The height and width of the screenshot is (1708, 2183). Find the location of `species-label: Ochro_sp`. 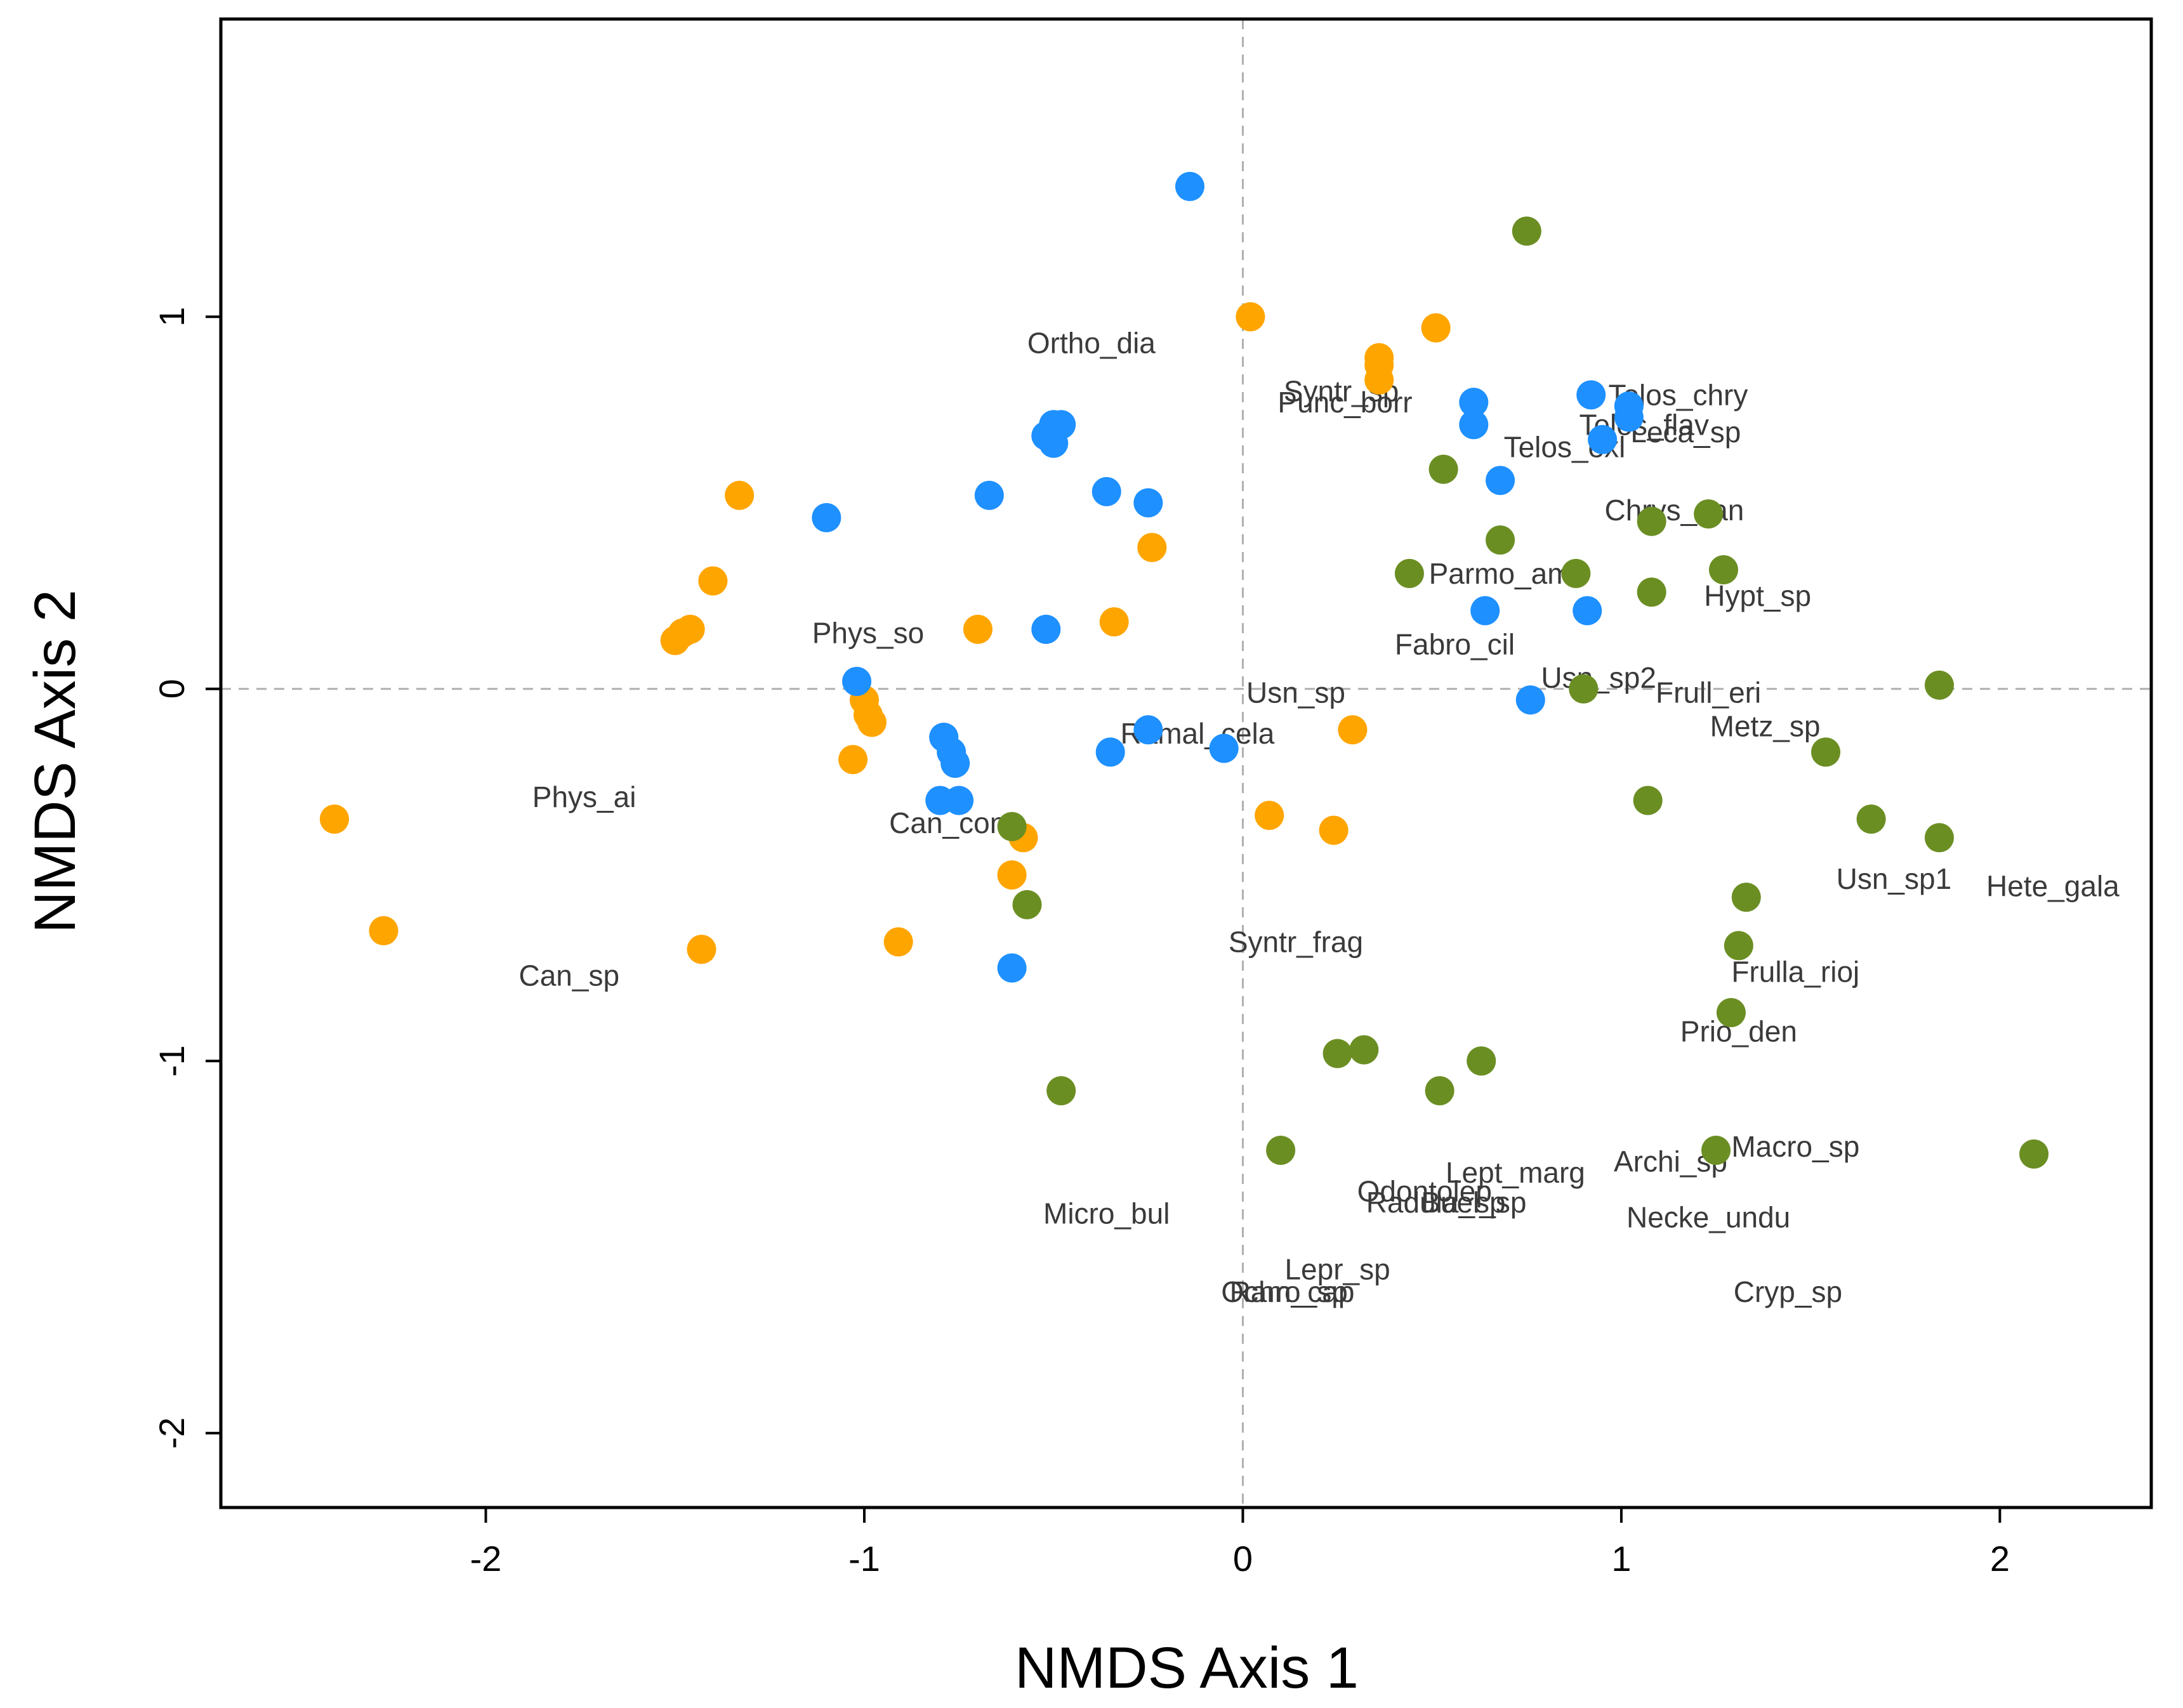

species-label: Ochro_sp is located at coordinates (1284, 1291).